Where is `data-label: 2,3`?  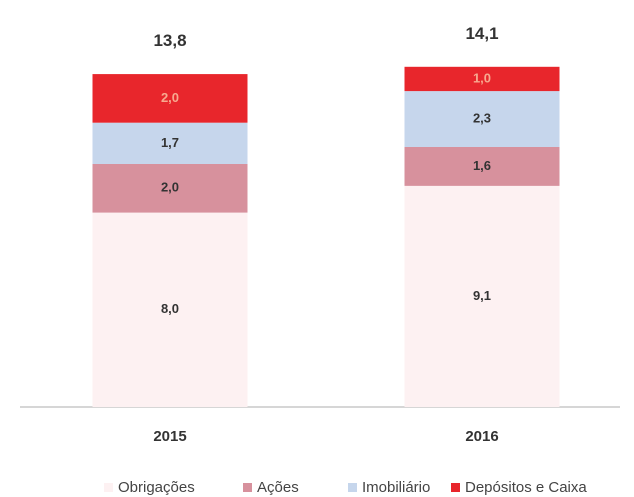 data-label: 2,3 is located at coordinates (482, 117).